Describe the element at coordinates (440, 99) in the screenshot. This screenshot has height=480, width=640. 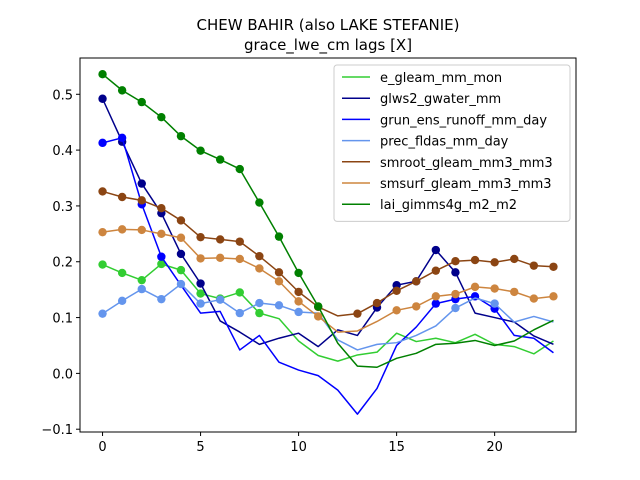
I see `legend-label: glws2_gwater_mm` at that location.